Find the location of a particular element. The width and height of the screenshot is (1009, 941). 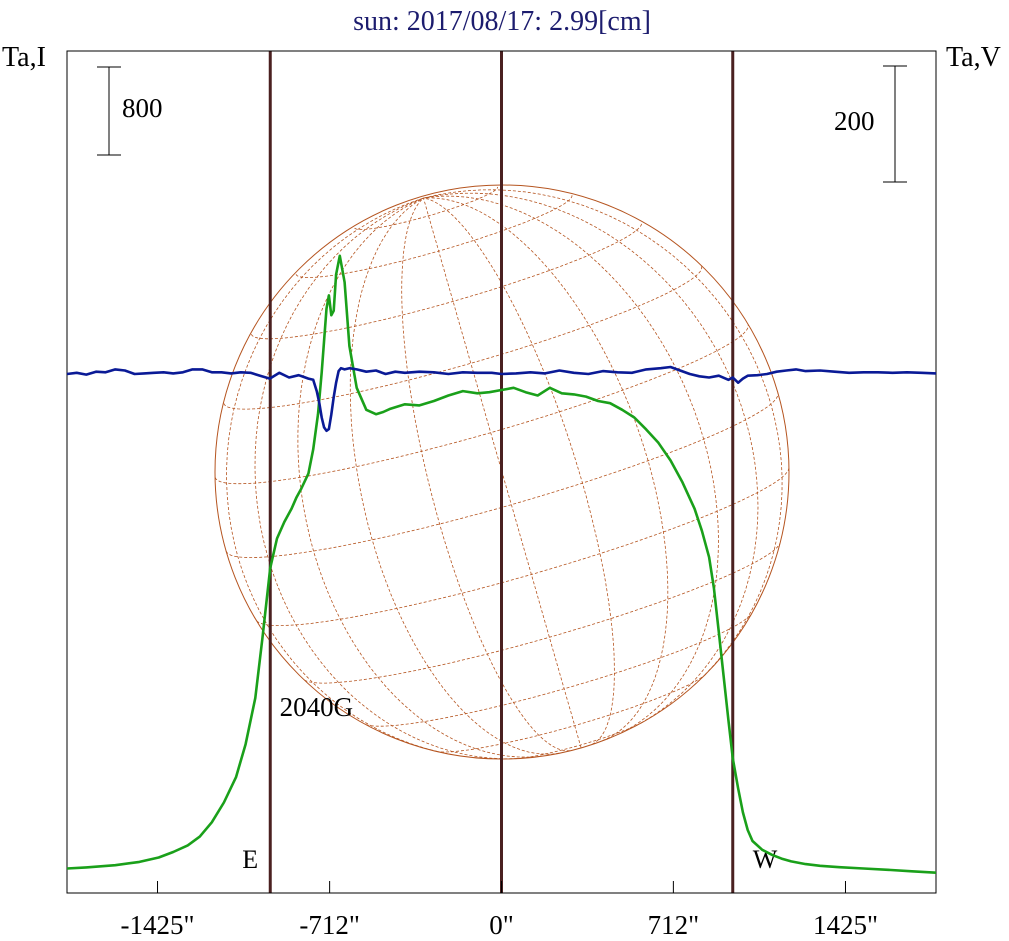

x-tick-label: 712" is located at coordinates (674, 925).